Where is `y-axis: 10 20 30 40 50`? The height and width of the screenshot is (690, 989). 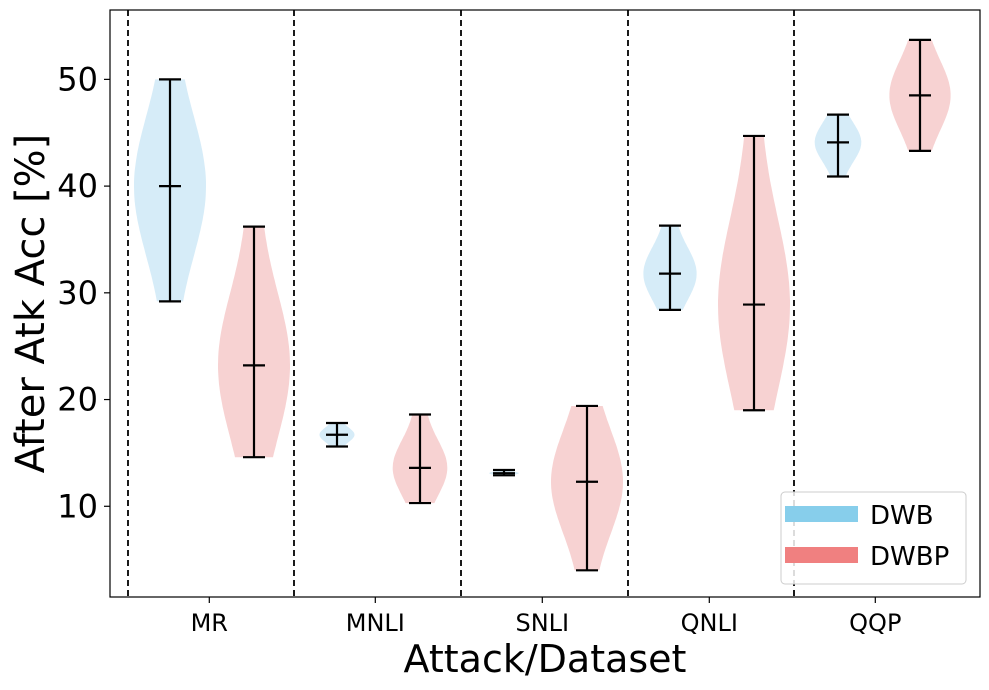 y-axis: 10 20 30 40 50 is located at coordinates (83, 292).